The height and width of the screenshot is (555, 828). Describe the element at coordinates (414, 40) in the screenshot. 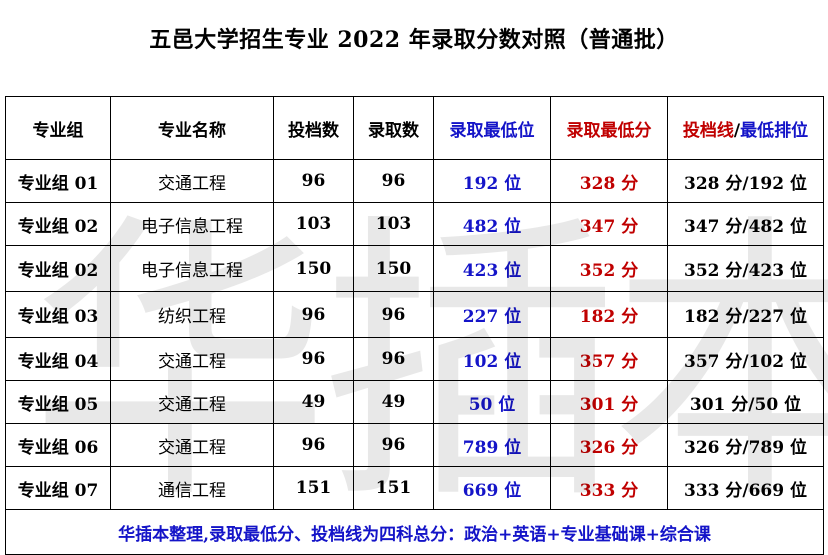

I see `page-title: 五邑大学招生专业 2022 年录取分数对照（普通批）` at that location.